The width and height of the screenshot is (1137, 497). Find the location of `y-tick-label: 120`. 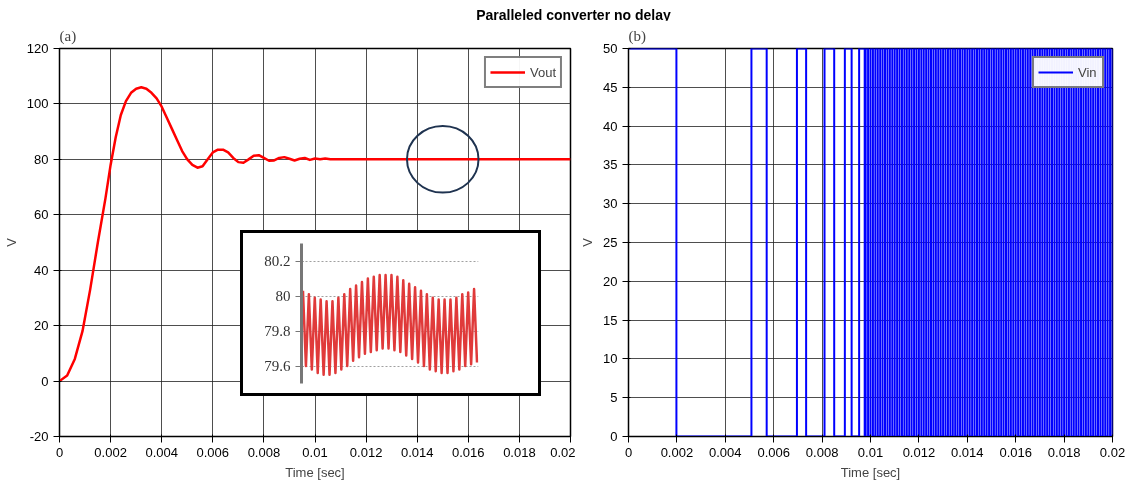

y-tick-label: 120 is located at coordinates (37, 48).